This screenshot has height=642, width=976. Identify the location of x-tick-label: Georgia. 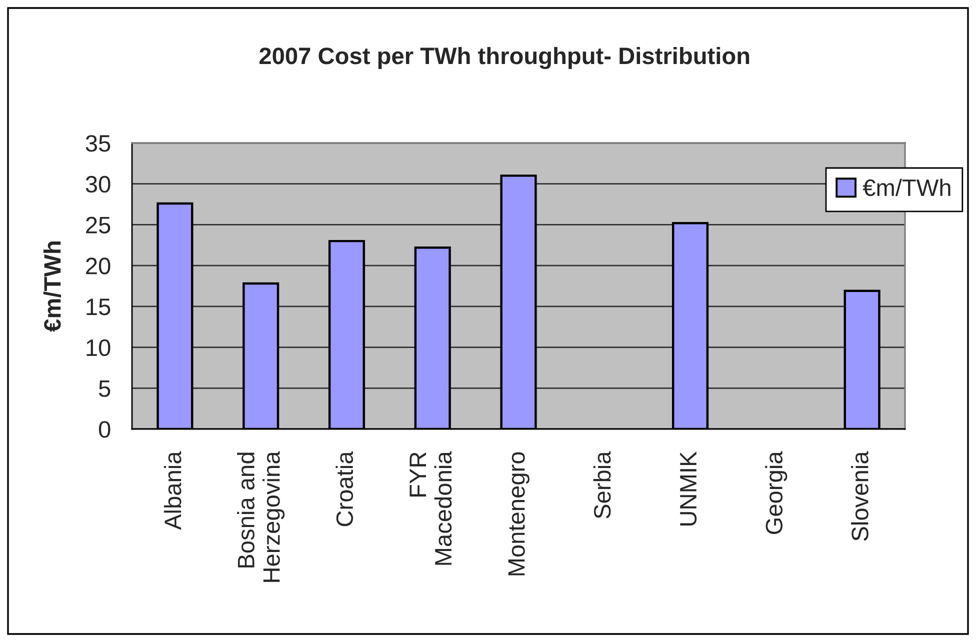
(776, 492).